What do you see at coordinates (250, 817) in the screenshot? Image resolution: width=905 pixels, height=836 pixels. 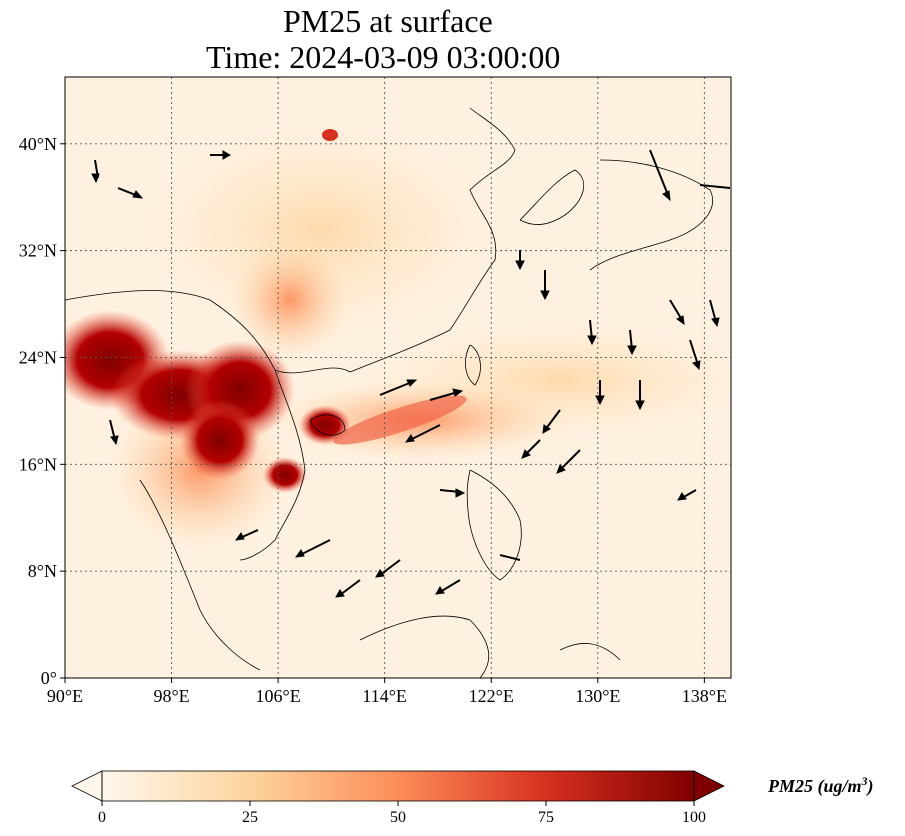 I see `colorbar-tick-label: 25` at bounding box center [250, 817].